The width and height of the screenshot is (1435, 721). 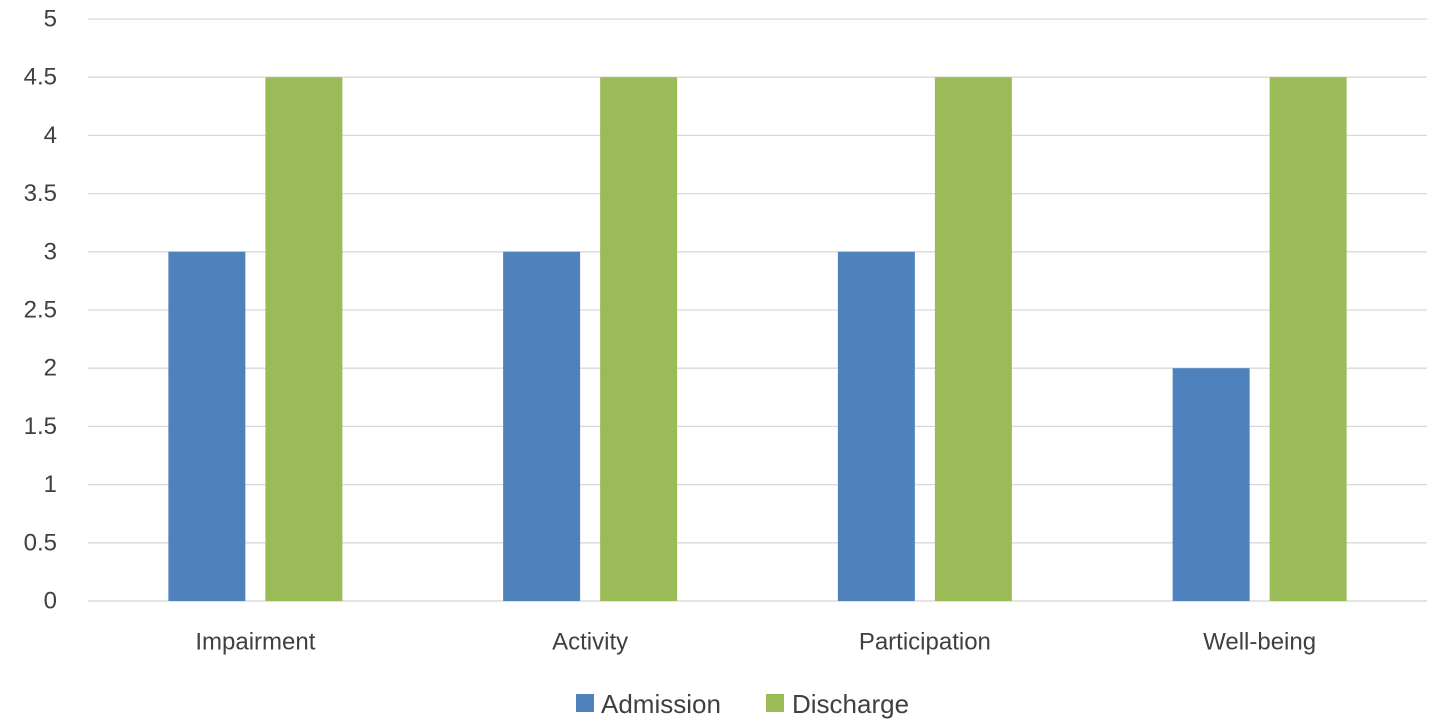 What do you see at coordinates (590, 642) in the screenshot?
I see `x-tick-label: Activity` at bounding box center [590, 642].